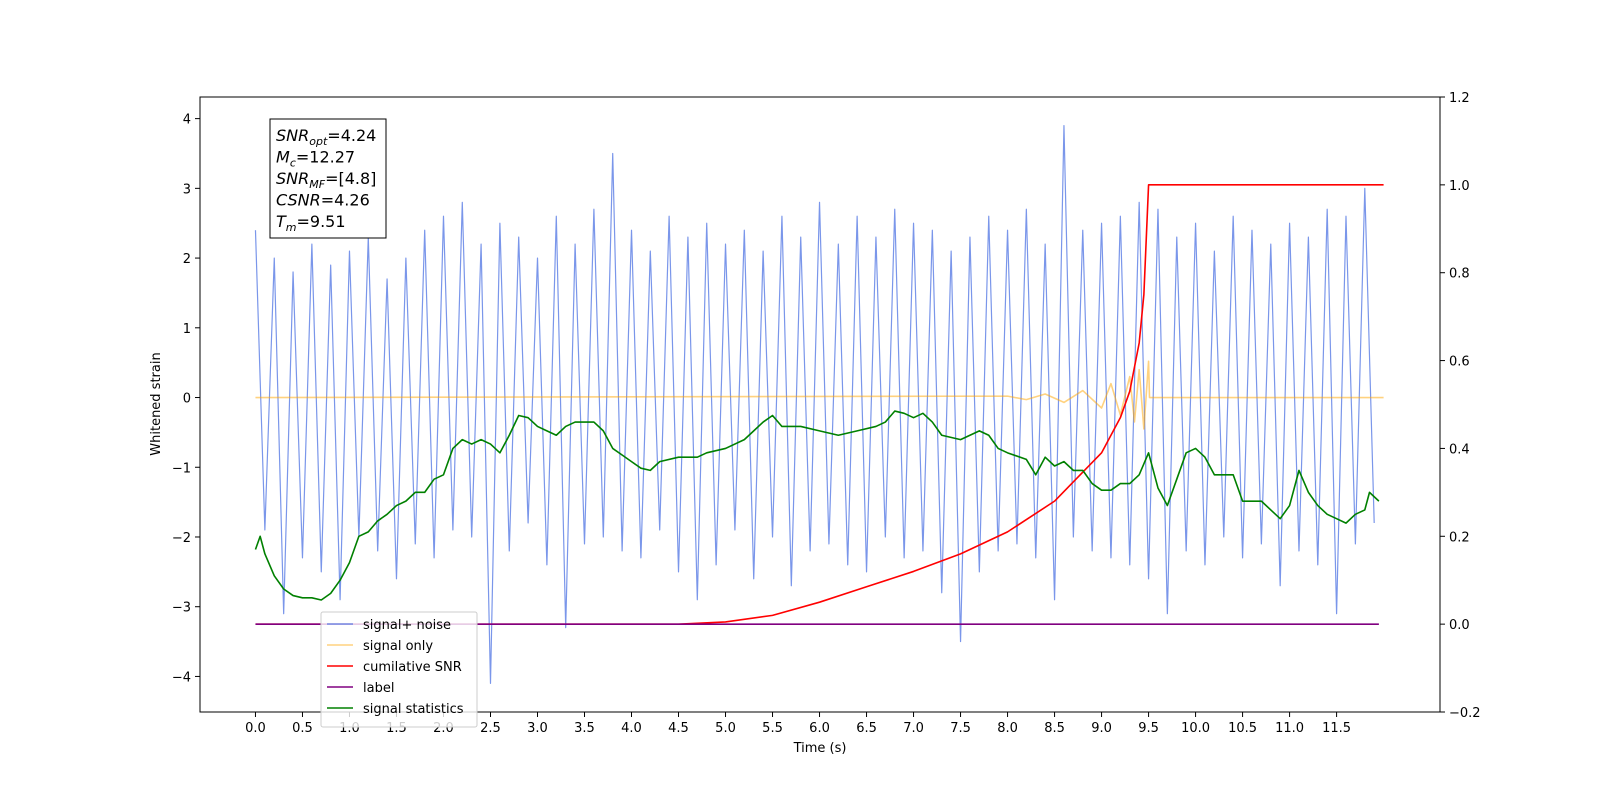 Image resolution: width=1600 pixels, height=800 pixels. What do you see at coordinates (407, 625) in the screenshot?
I see `legend-label: signal+ noise` at bounding box center [407, 625].